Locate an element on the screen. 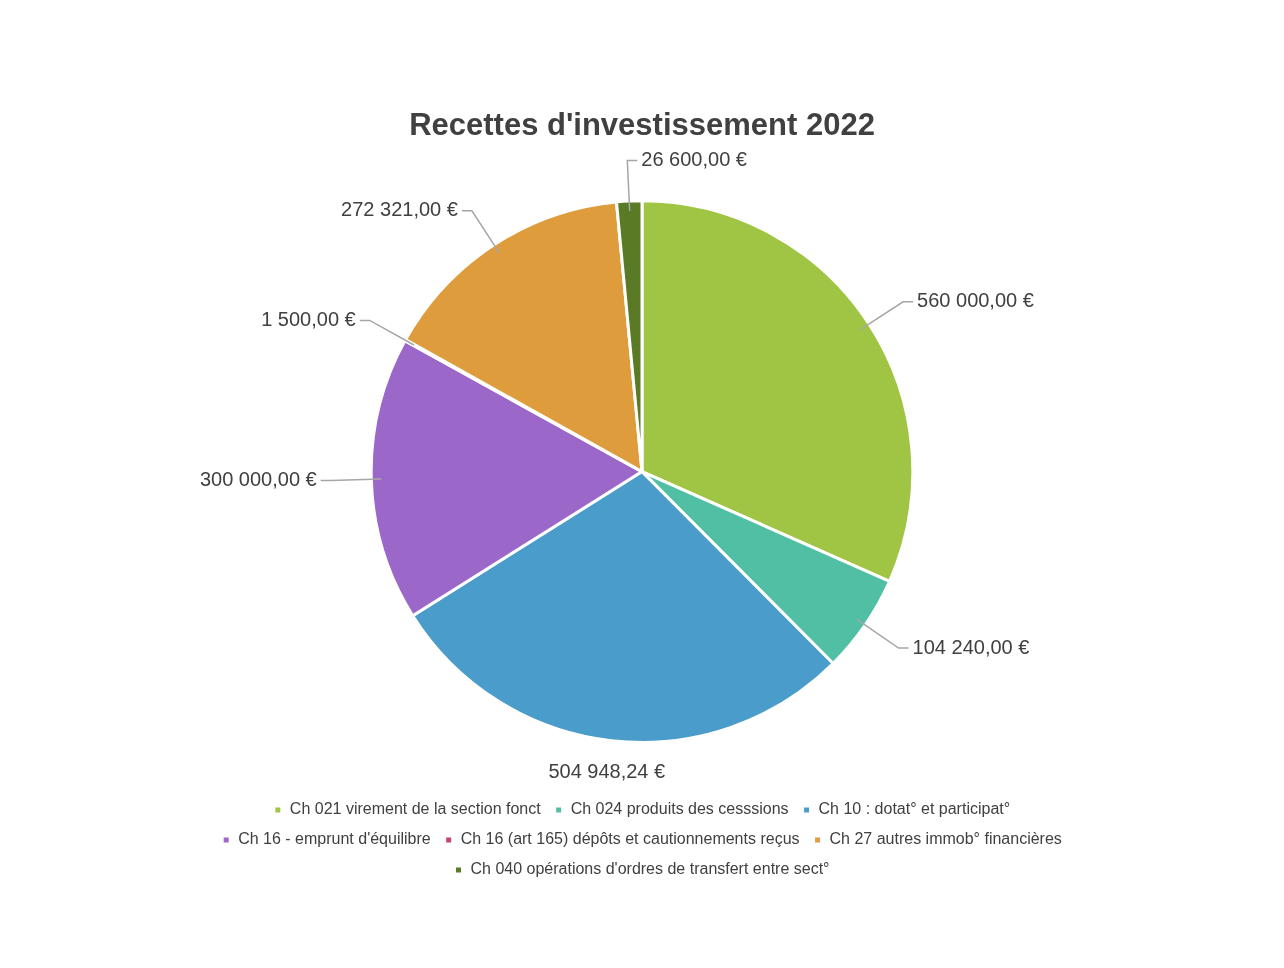  legend-label: Ch 021 virement de la section fonct is located at coordinates (415, 809).